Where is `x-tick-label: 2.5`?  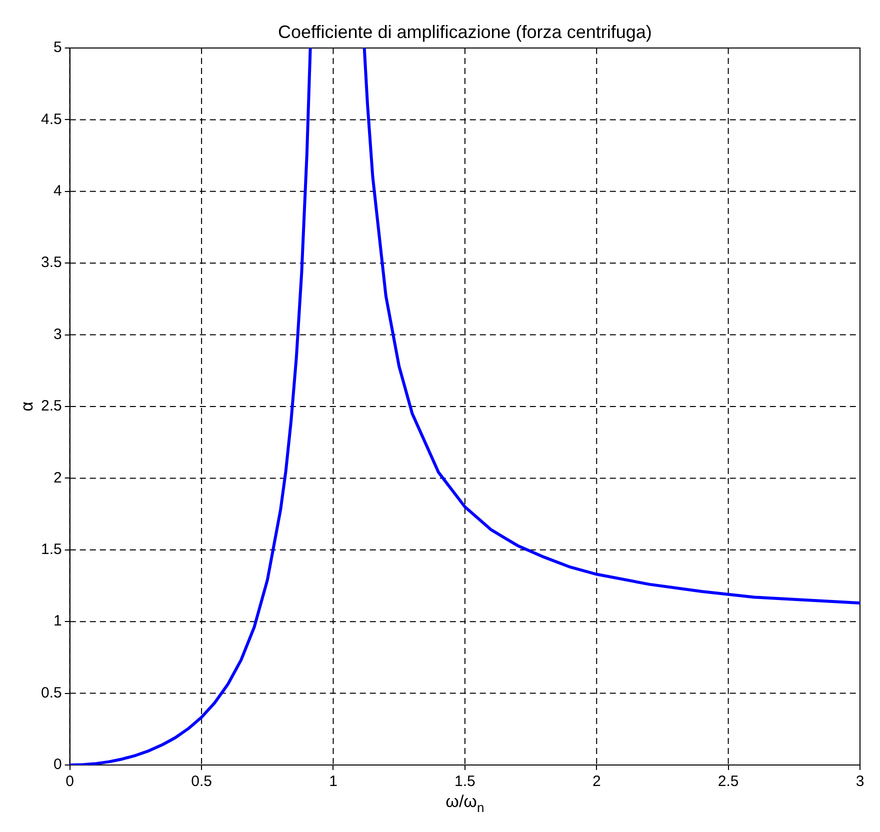
x-tick-label: 2.5 is located at coordinates (728, 781).